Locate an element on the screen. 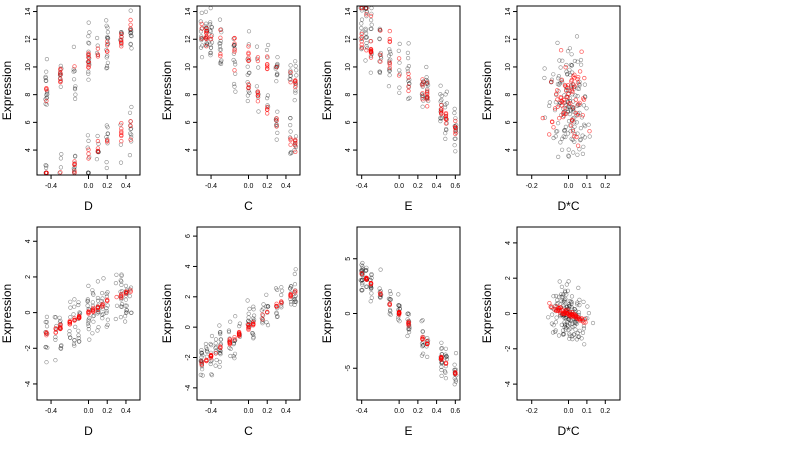 The height and width of the screenshot is (450, 800). y-tick-label: -5 is located at coordinates (348, 368).